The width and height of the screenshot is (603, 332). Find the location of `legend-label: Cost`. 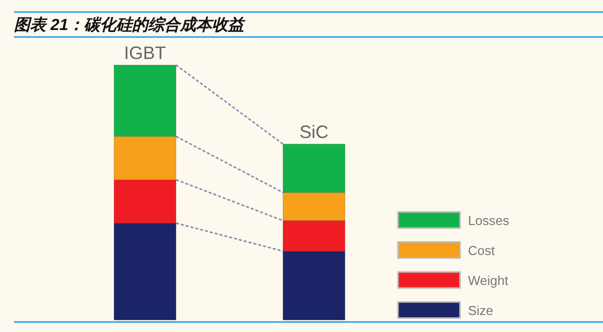

legend-label: Cost is located at coordinates (482, 250).